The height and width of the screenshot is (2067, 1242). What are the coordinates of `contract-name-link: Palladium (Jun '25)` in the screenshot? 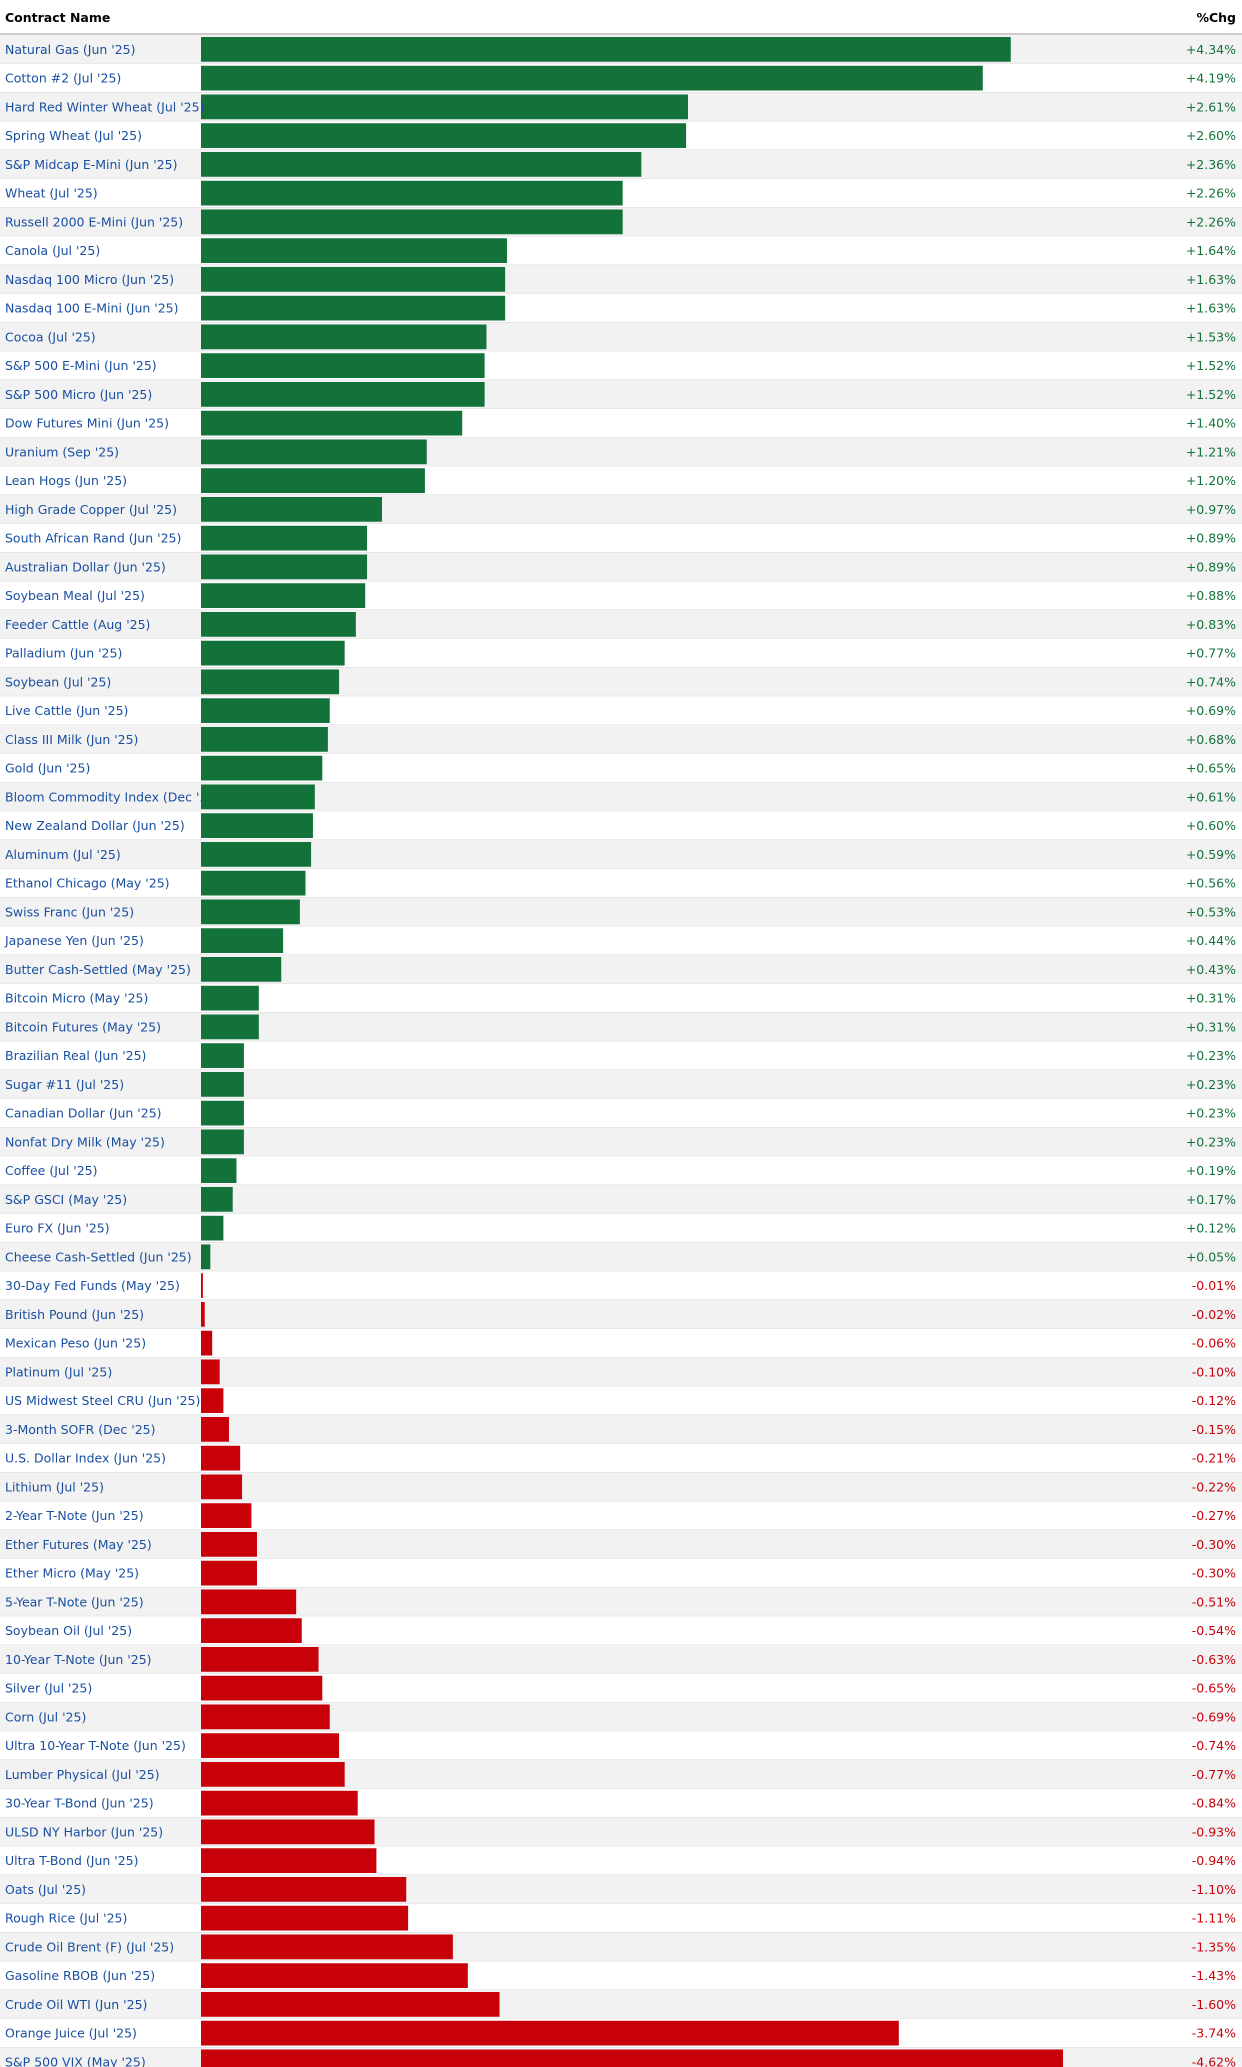 It's located at (63, 653).